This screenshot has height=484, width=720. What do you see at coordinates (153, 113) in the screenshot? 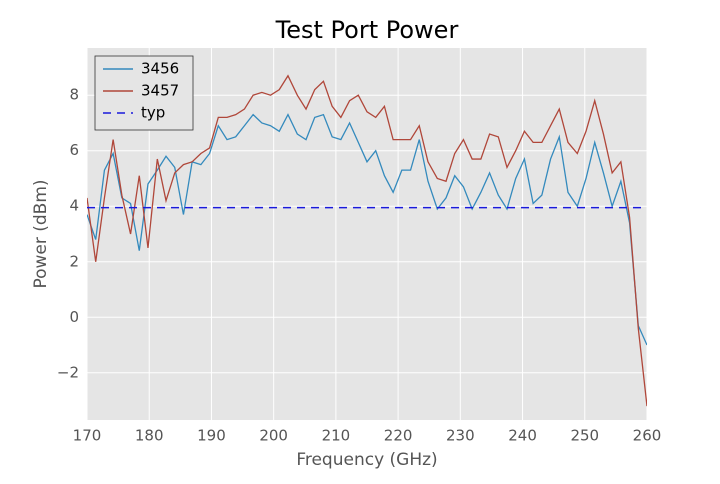
I see `legend-label: typ` at bounding box center [153, 113].